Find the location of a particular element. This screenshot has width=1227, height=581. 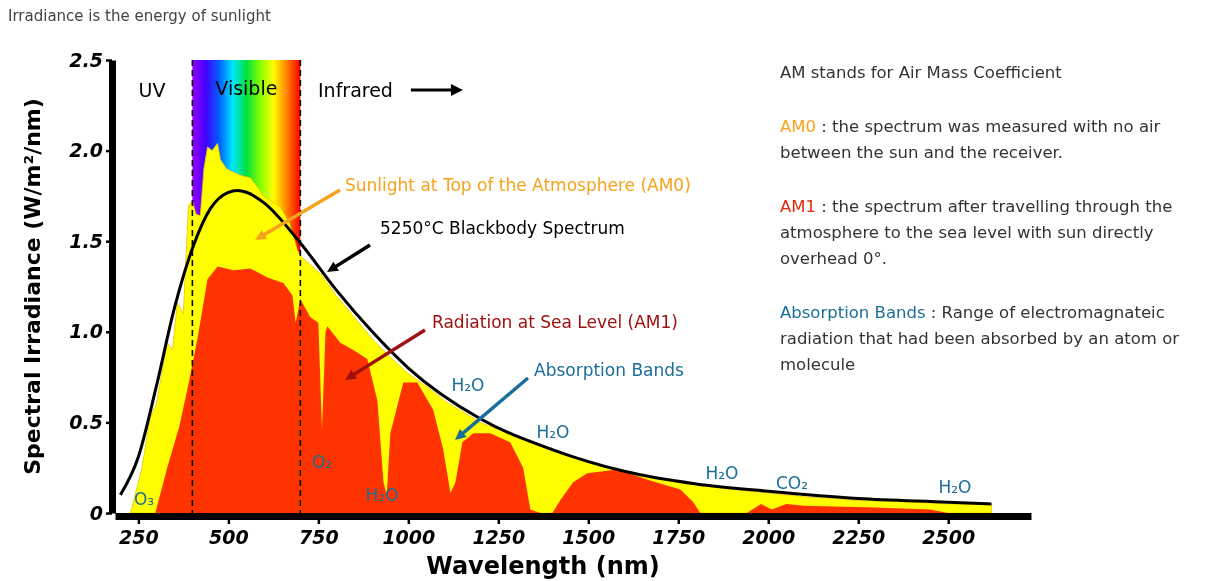

chart-title: Irradiance is the energy of sunlight is located at coordinates (139, 16).